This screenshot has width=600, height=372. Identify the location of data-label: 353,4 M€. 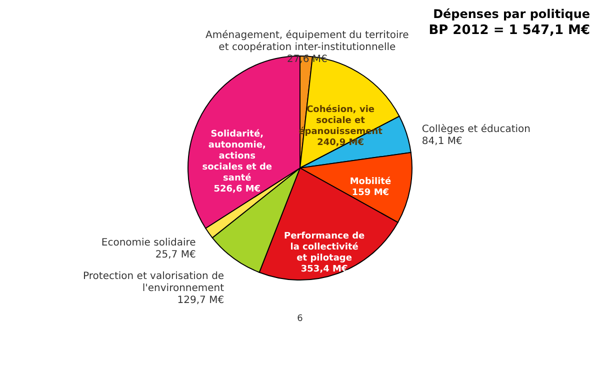
(324, 269).